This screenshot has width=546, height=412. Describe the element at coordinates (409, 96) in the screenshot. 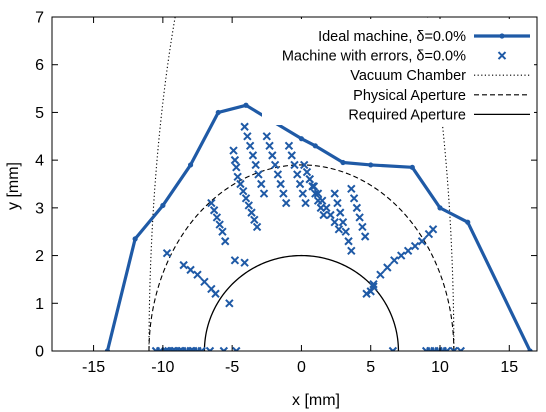

I see `legend-label: Physical Aperture` at that location.